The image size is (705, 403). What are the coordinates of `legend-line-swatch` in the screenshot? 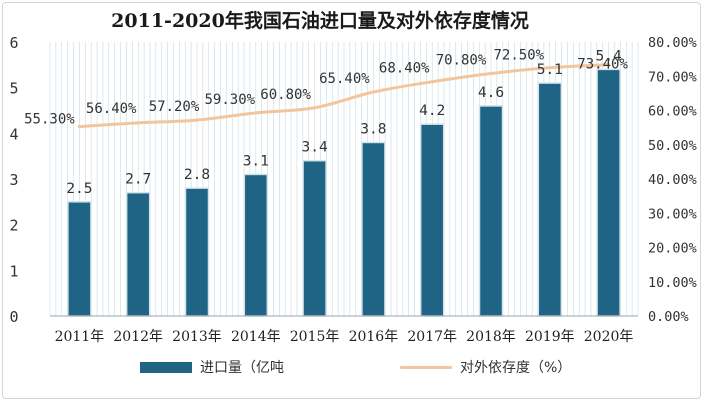 It's located at (426, 367).